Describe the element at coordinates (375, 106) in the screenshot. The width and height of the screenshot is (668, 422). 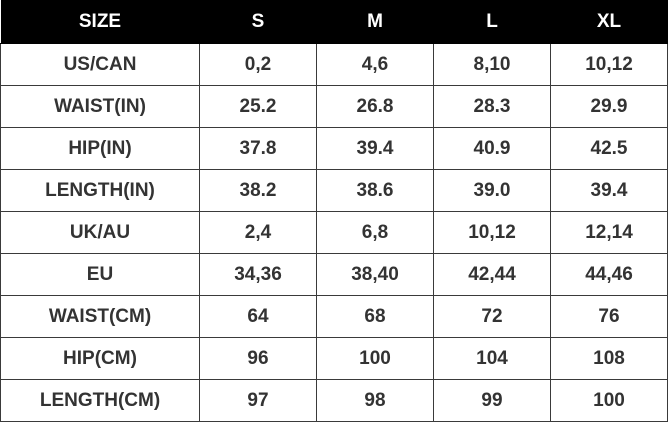
I see `table-cell: 26.8` at that location.